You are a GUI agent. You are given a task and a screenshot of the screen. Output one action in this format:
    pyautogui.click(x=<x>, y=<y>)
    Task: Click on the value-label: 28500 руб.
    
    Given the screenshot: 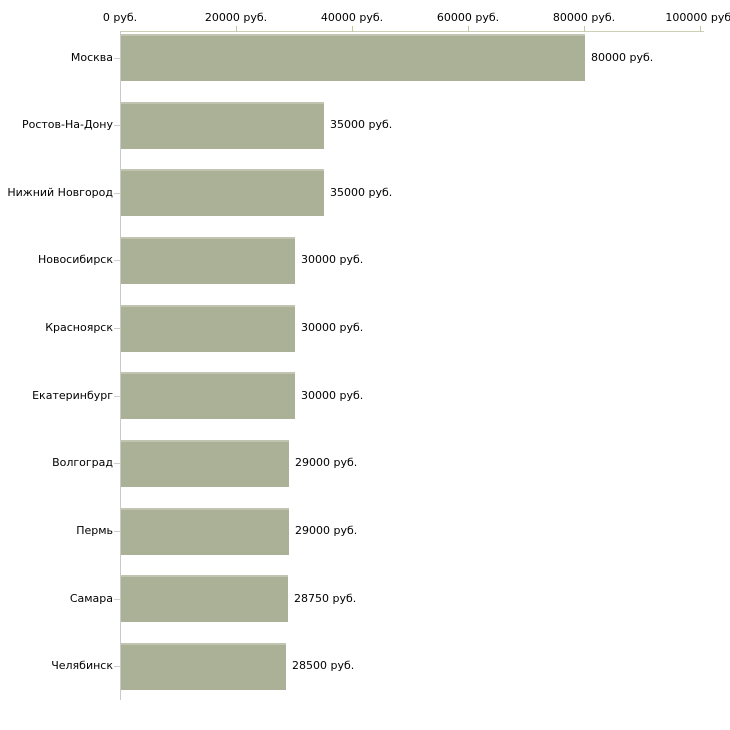 What is the action you would take?
    pyautogui.click(x=323, y=665)
    